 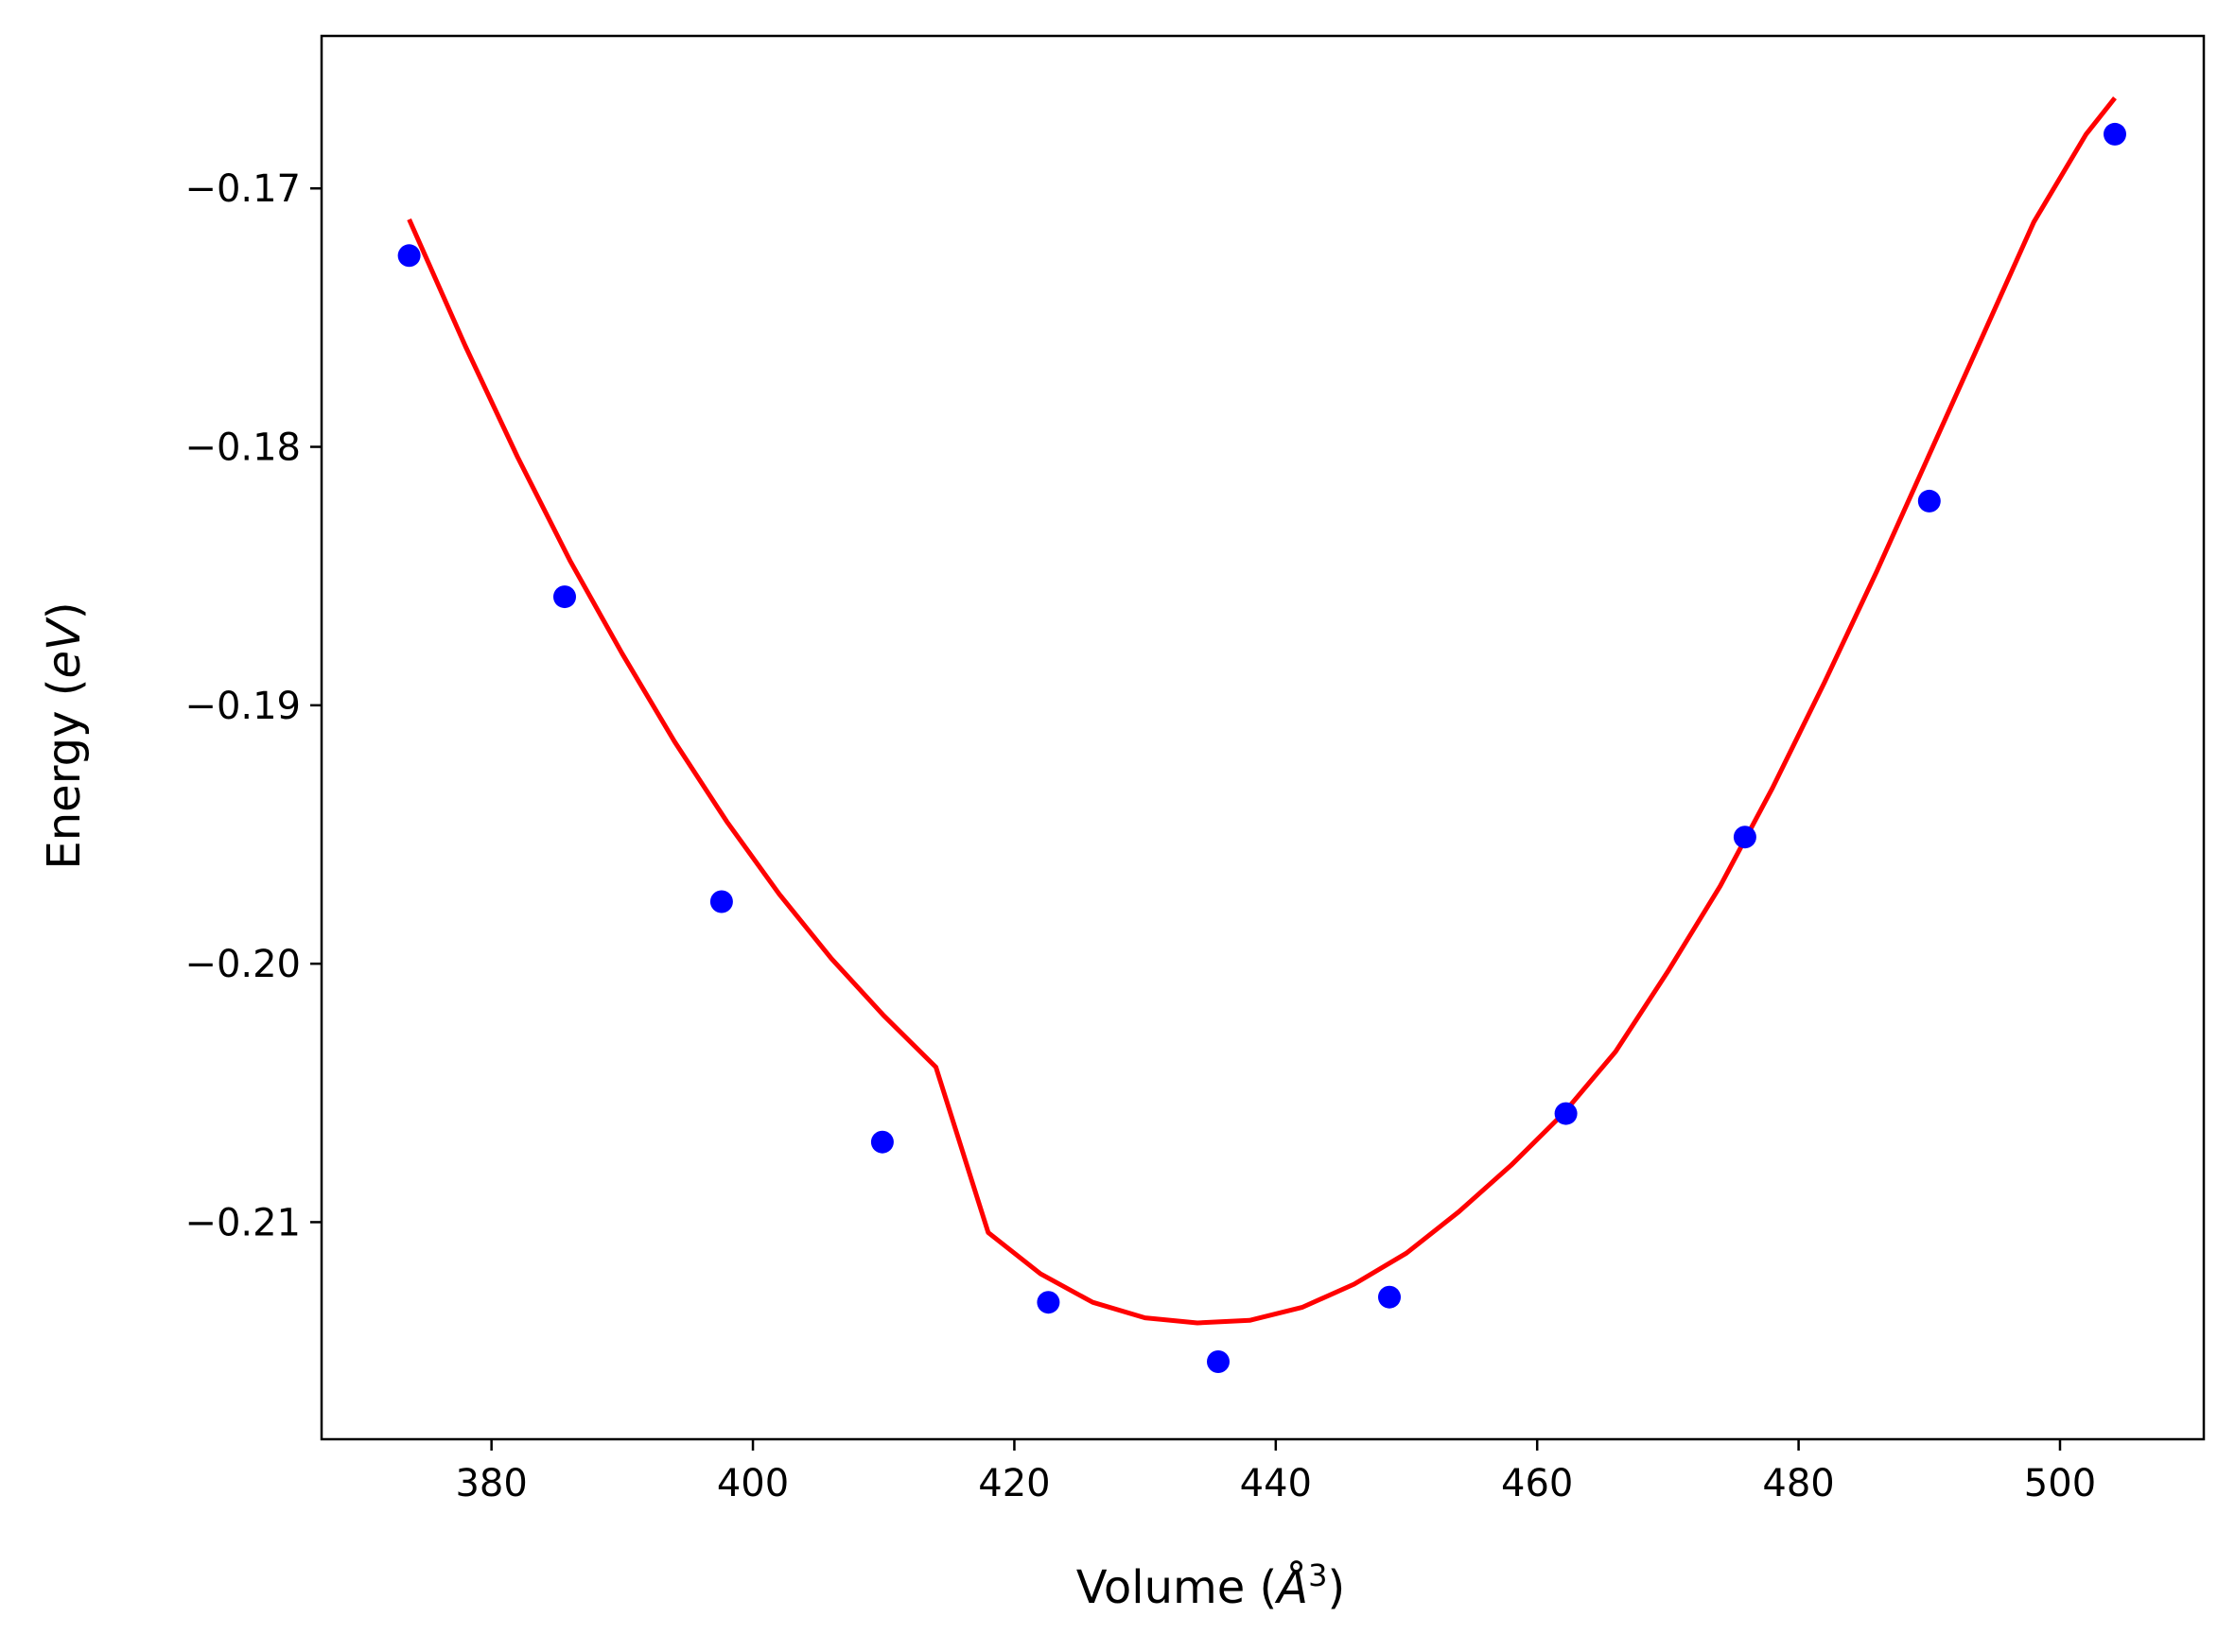 What do you see at coordinates (753, 1484) in the screenshot?
I see `x-tick-label: 400` at bounding box center [753, 1484].